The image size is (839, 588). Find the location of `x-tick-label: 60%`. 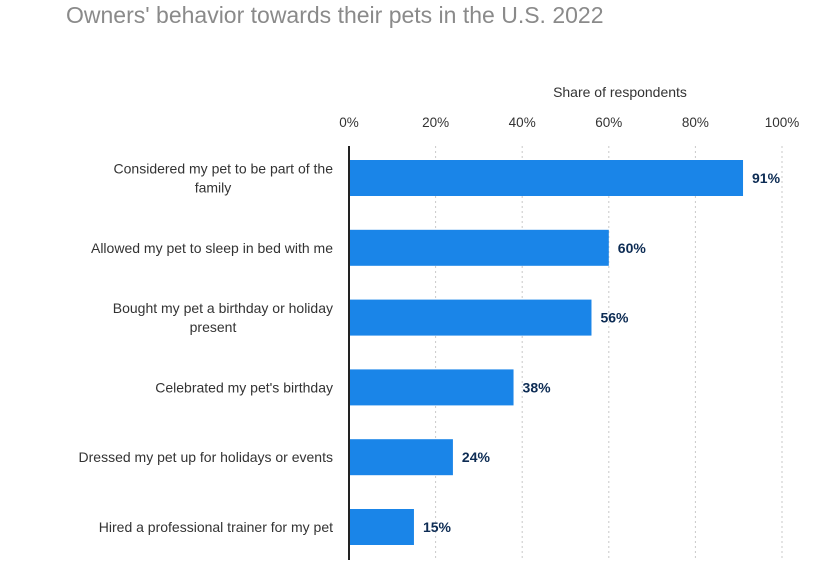

x-tick-label: 60% is located at coordinates (608, 122).